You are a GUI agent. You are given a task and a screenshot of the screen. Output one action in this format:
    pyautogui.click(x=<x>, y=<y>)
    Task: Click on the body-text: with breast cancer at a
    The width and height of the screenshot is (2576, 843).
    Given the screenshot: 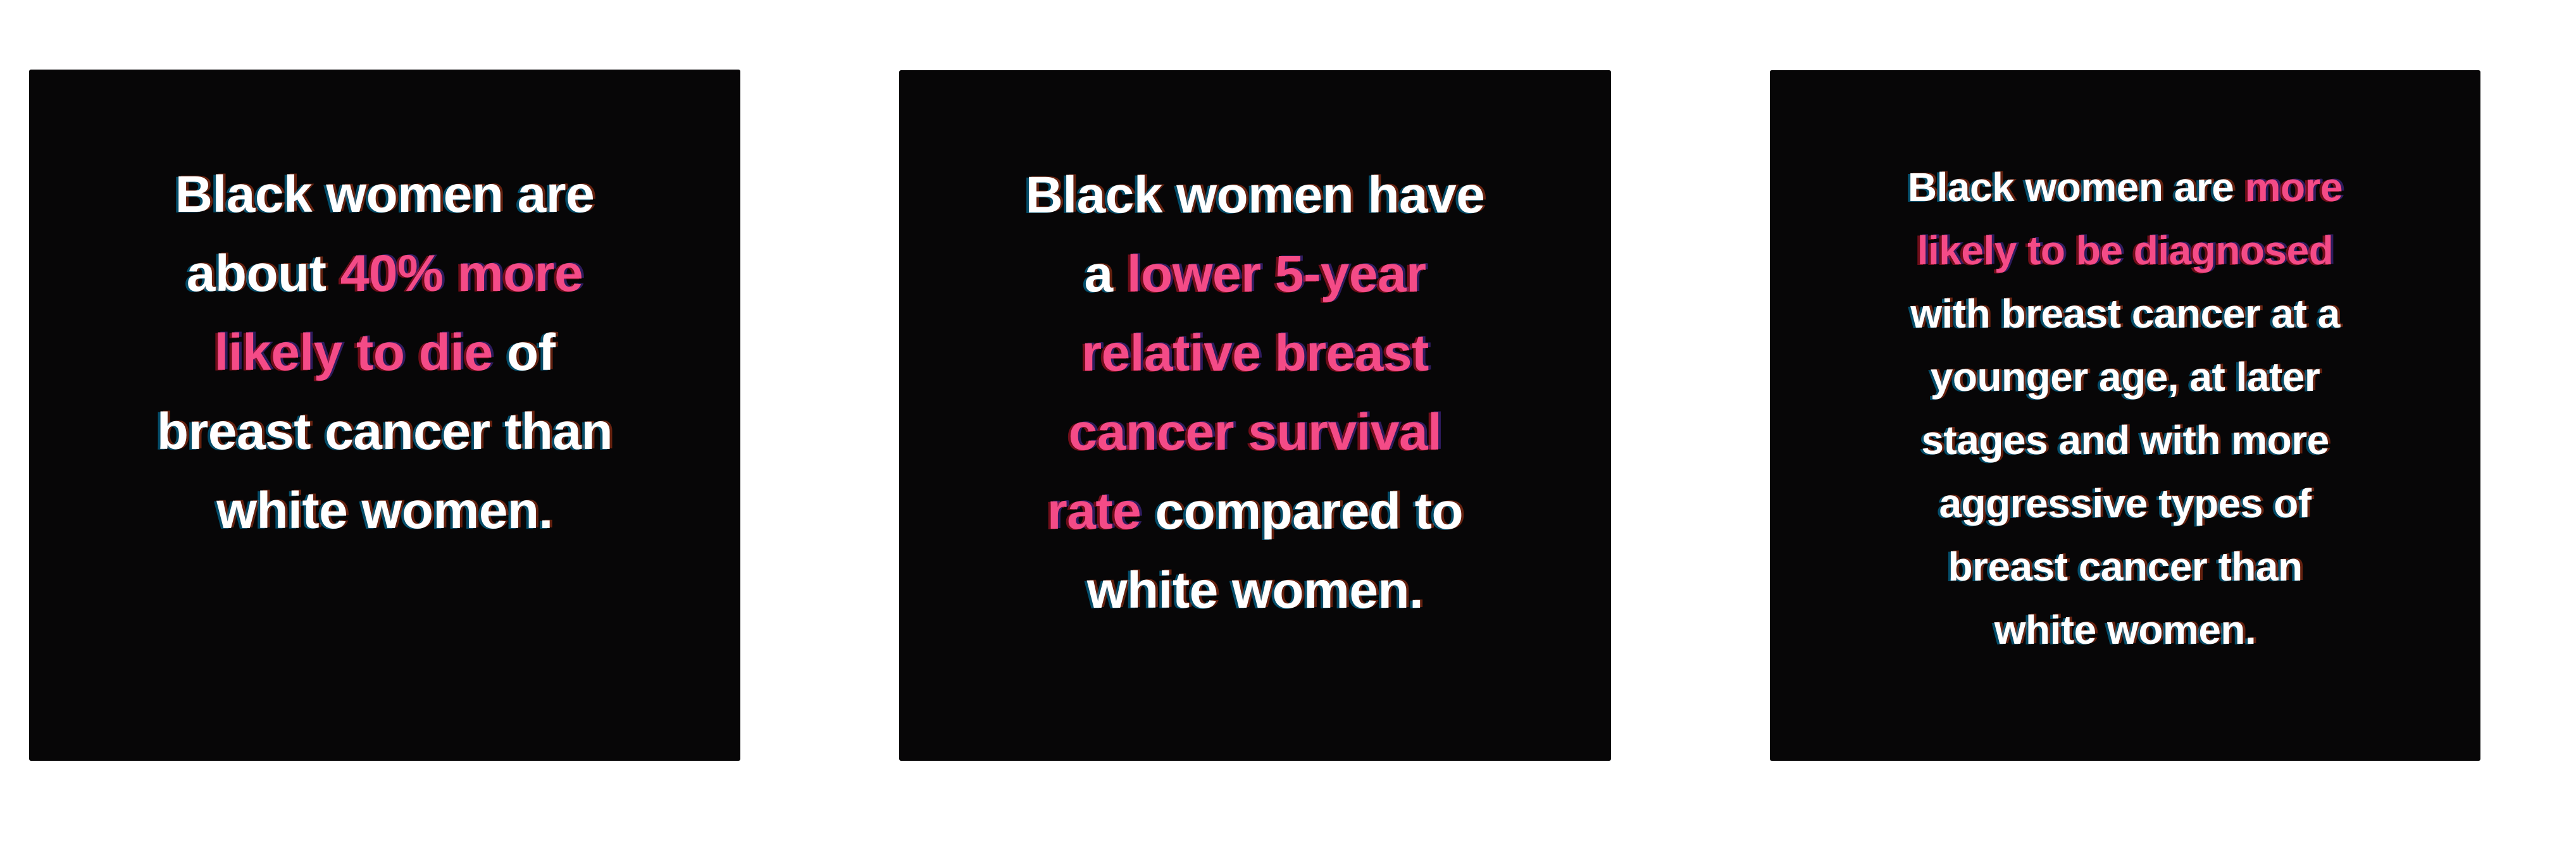 What is the action you would take?
    pyautogui.click(x=2125, y=313)
    